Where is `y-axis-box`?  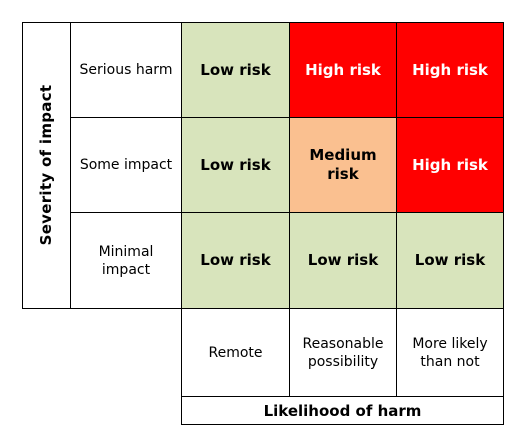 y-axis-box is located at coordinates (46, 165).